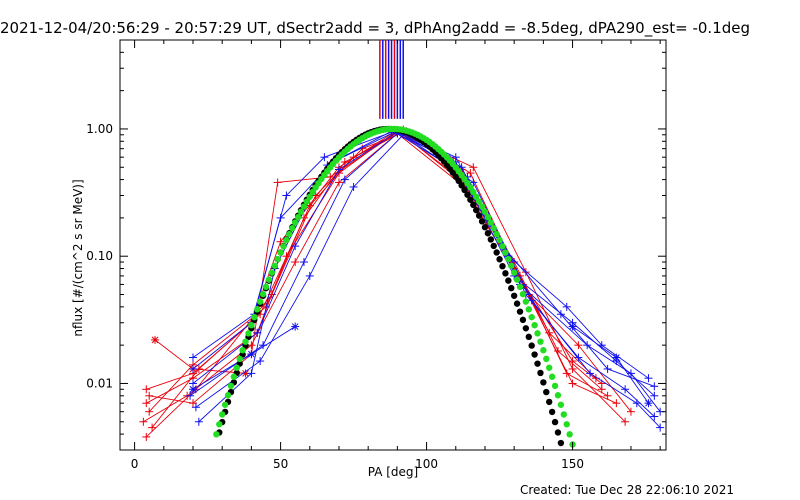  I want to click on created-timestamp: Created: Tue Dec 28 22:06:10 2021, so click(627, 490).